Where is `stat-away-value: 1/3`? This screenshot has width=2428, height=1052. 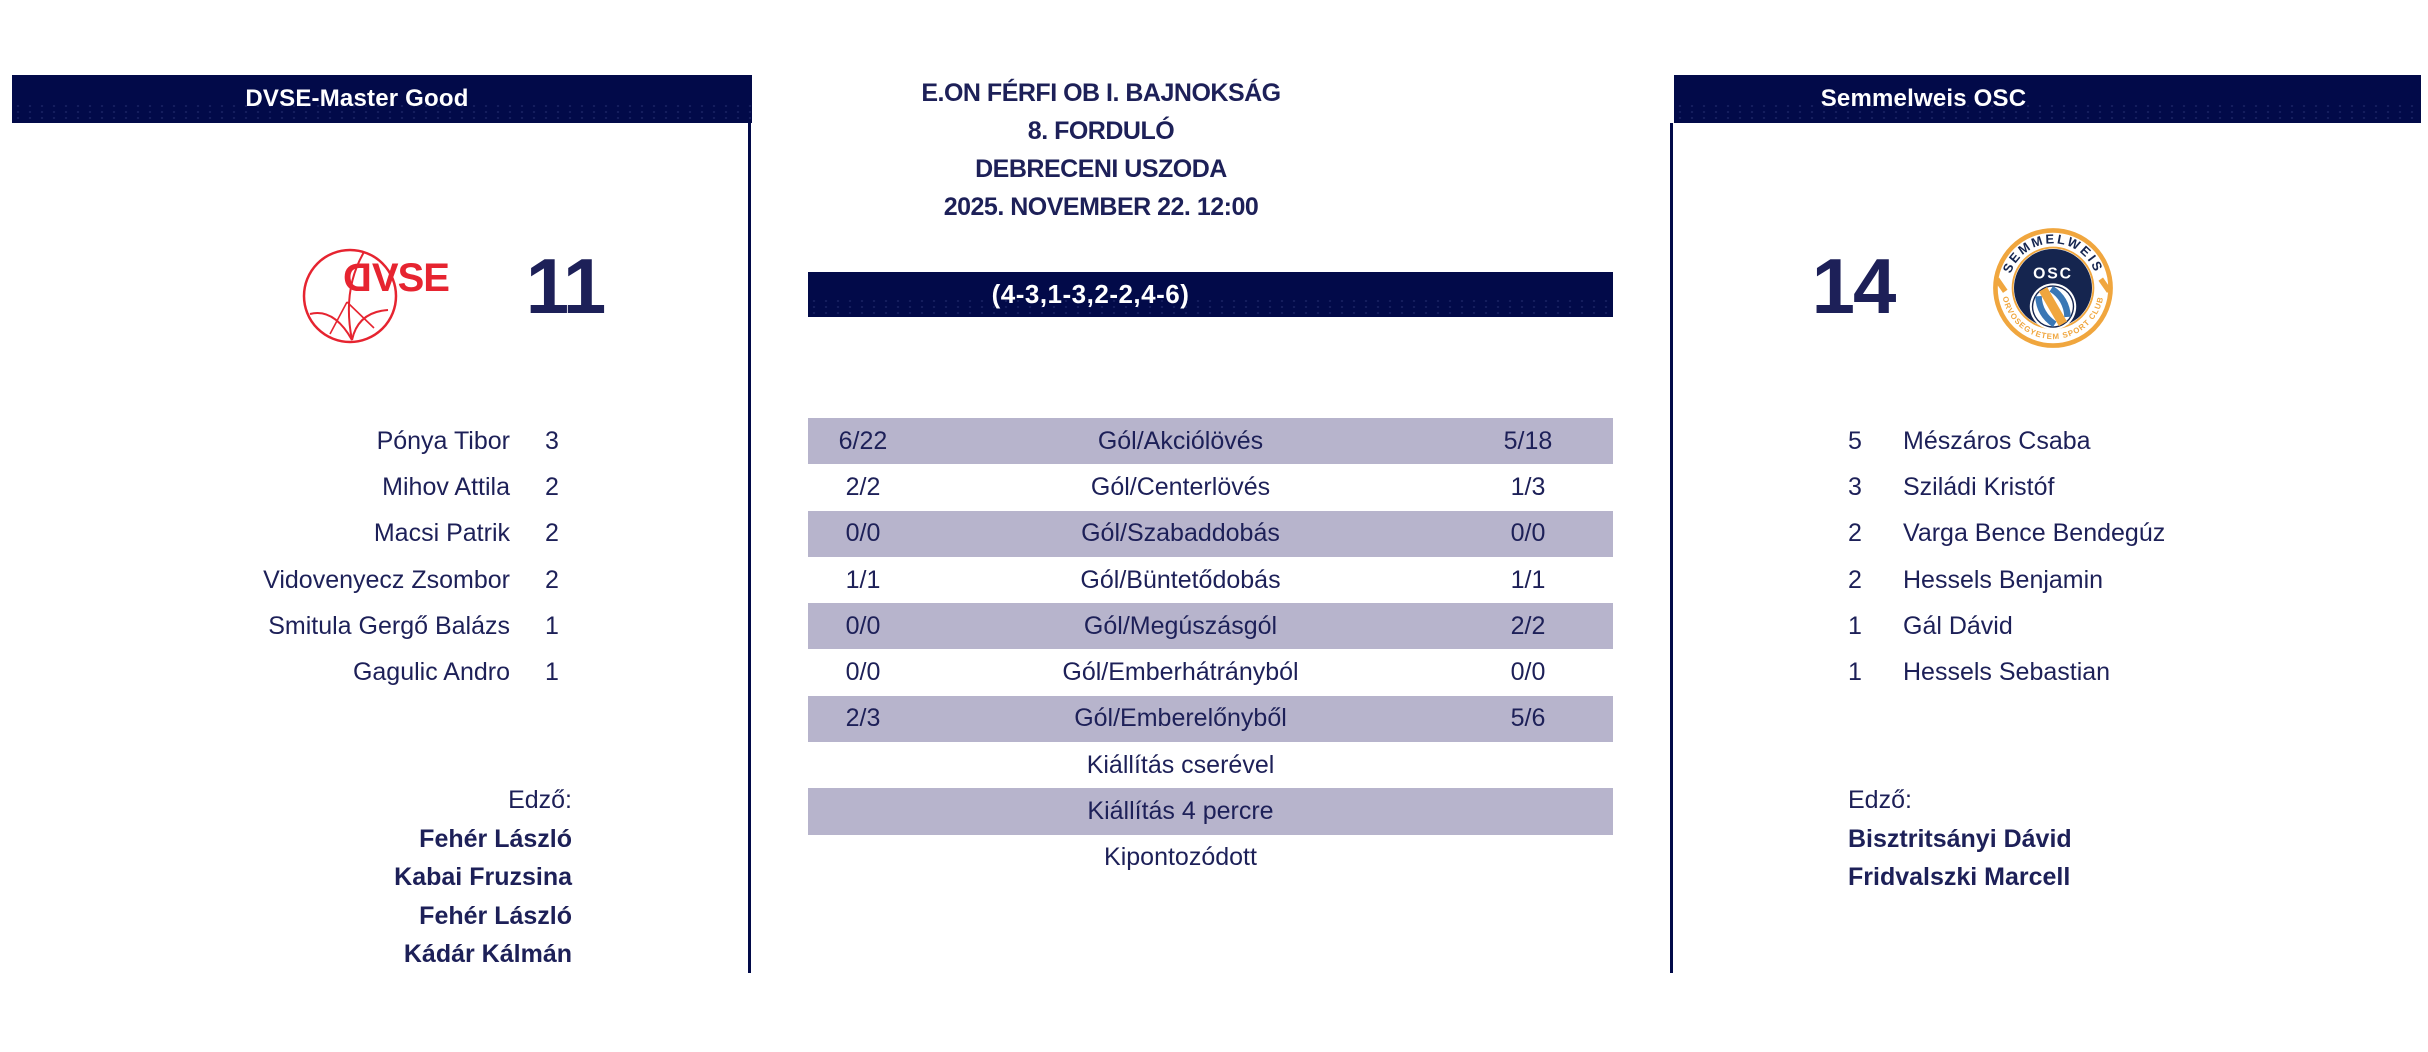
stat-away-value: 1/3 is located at coordinates (1528, 486).